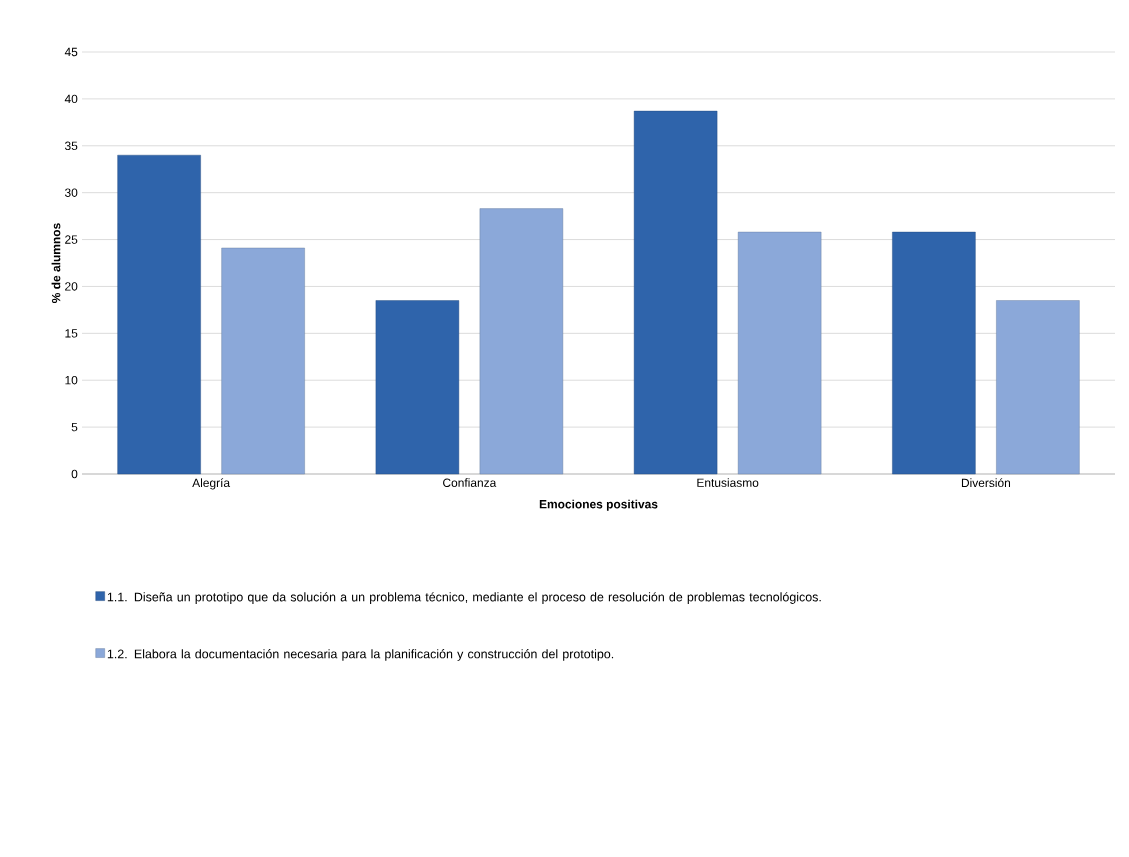 The height and width of the screenshot is (857, 1129). I want to click on y-tick-label: 45, so click(71, 52).